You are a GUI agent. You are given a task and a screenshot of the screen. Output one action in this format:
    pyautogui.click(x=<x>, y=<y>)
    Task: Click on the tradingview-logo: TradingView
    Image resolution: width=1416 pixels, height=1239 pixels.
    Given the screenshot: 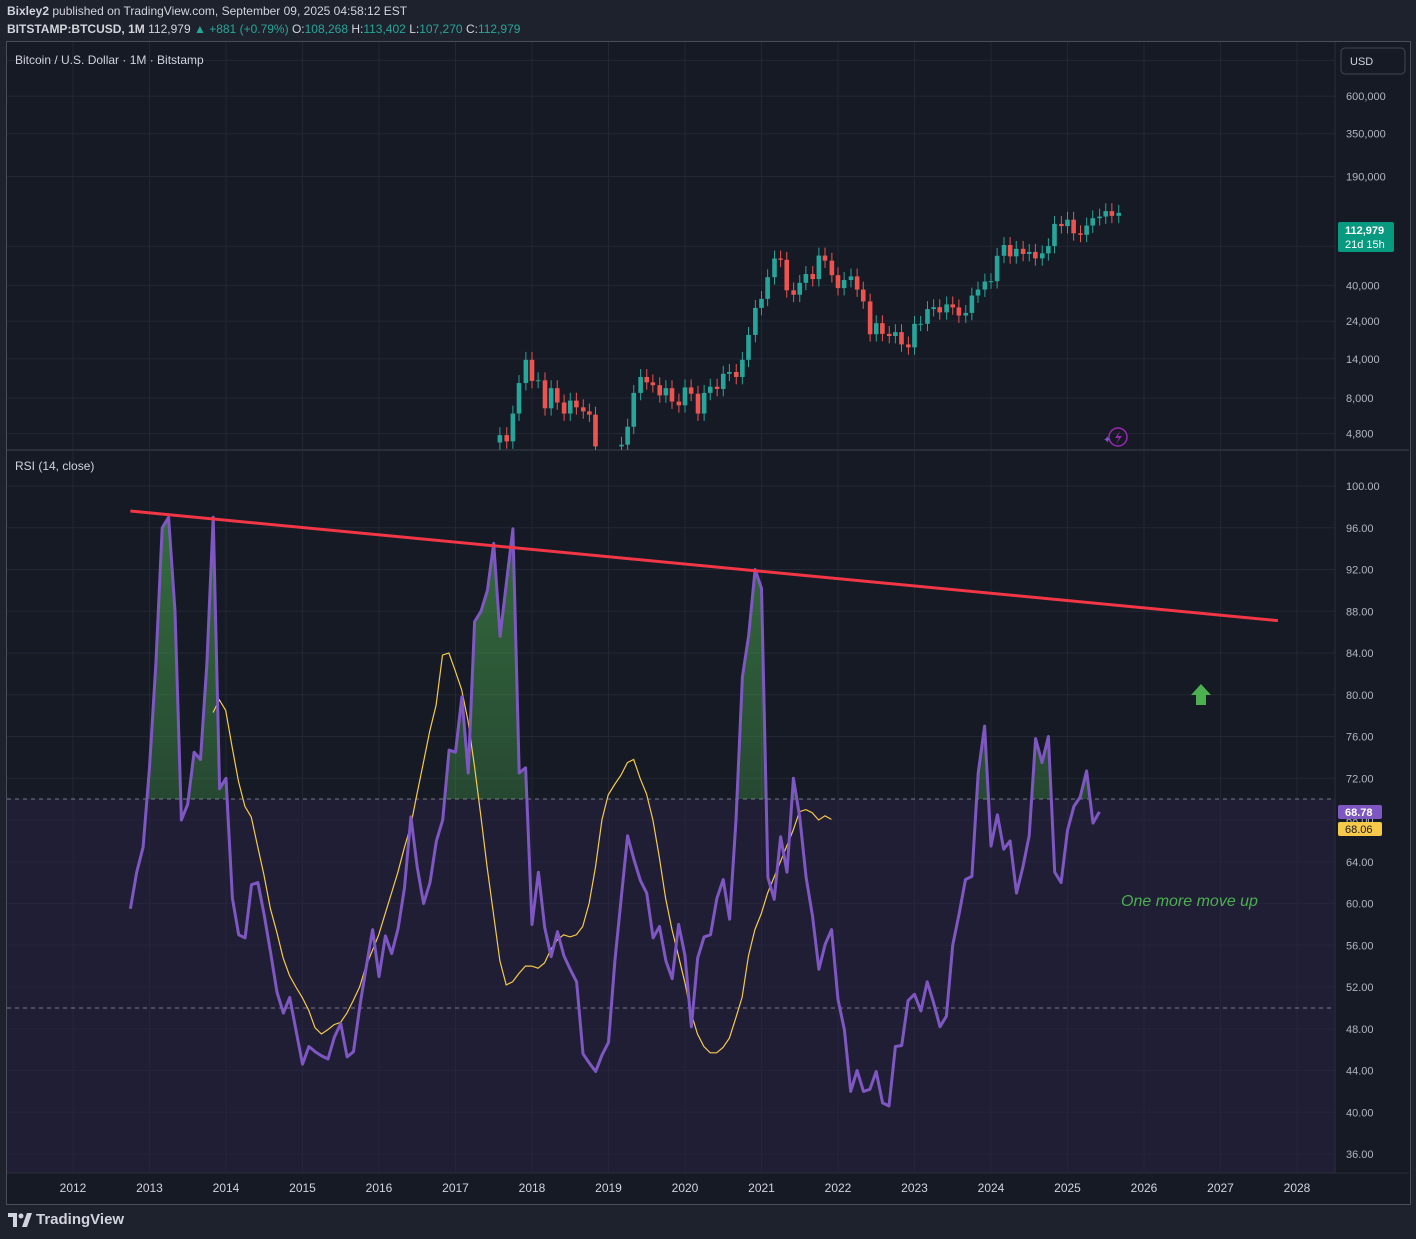 What is the action you would take?
    pyautogui.click(x=66, y=1219)
    